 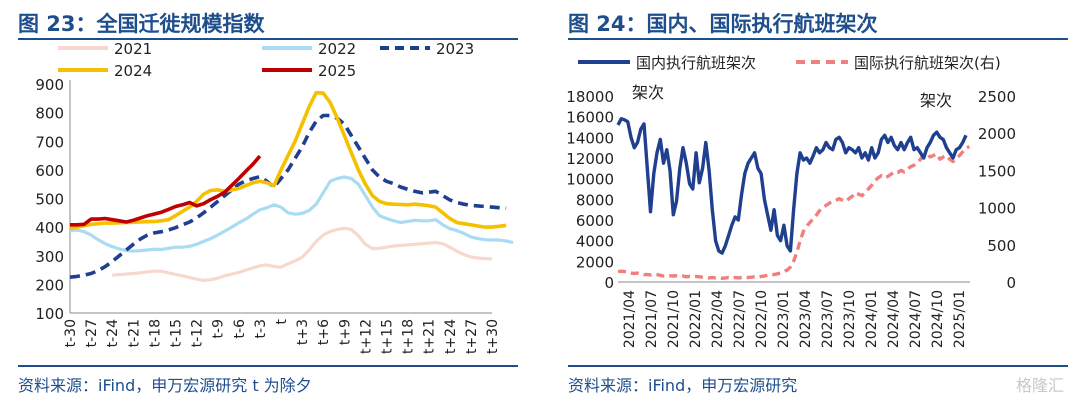 What do you see at coordinates (472, 336) in the screenshot?
I see `x-tick-label: t+27` at bounding box center [472, 336].